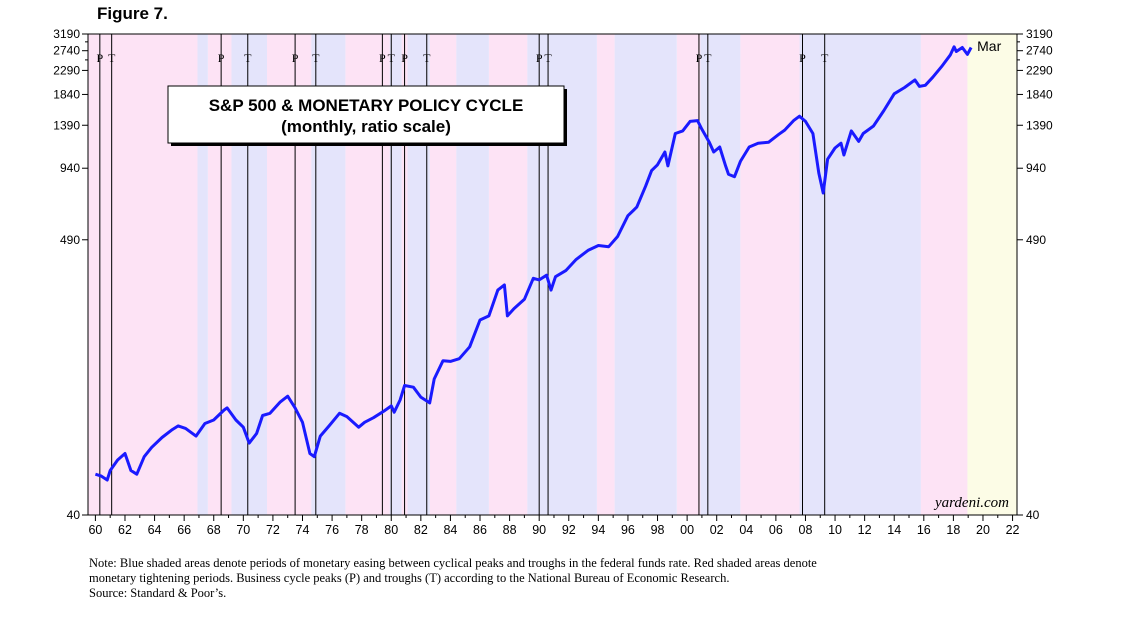 The width and height of the screenshot is (1138, 621). Describe the element at coordinates (95, 530) in the screenshot. I see `x-tick-label: 60` at that location.